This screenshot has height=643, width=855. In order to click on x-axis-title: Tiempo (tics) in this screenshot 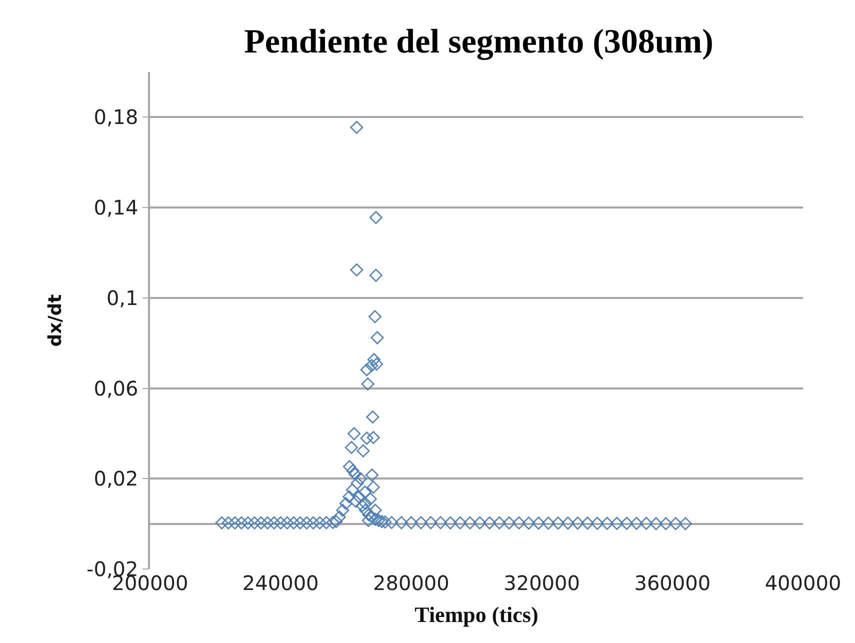, I will do `click(476, 614)`.